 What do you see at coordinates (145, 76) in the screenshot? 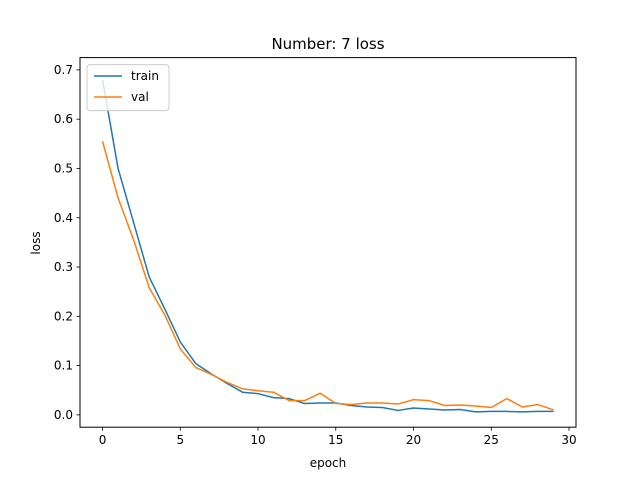
I see `legend-label-train: train` at bounding box center [145, 76].